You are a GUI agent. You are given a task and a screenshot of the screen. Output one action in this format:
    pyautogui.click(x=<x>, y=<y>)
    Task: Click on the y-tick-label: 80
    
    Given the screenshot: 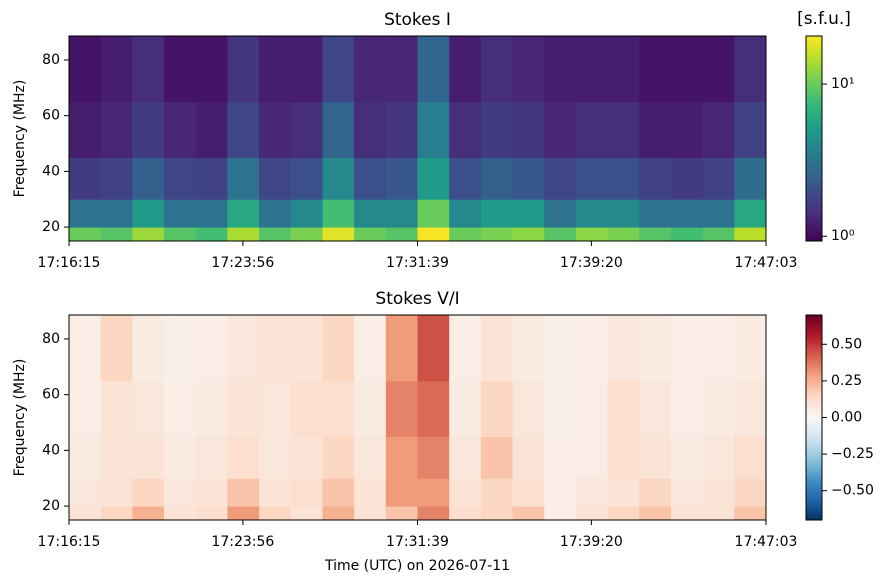 What is the action you would take?
    pyautogui.click(x=51, y=339)
    